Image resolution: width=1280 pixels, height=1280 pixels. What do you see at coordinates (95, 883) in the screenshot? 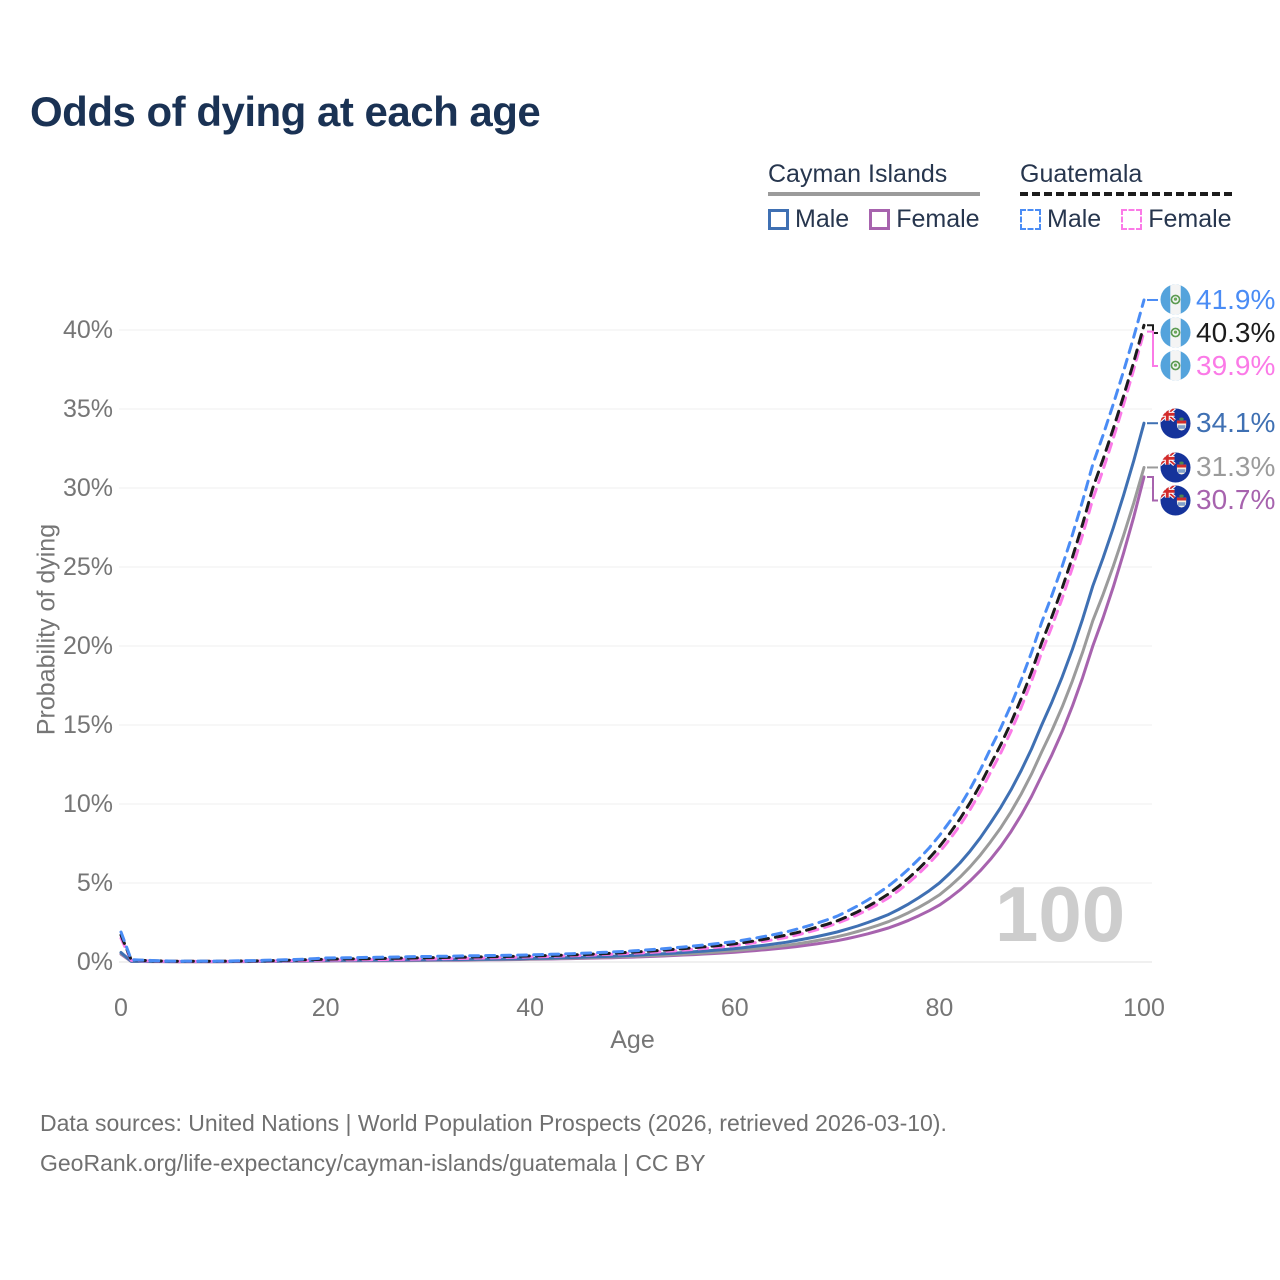
I see `y-tick-label: 5%` at bounding box center [95, 883].